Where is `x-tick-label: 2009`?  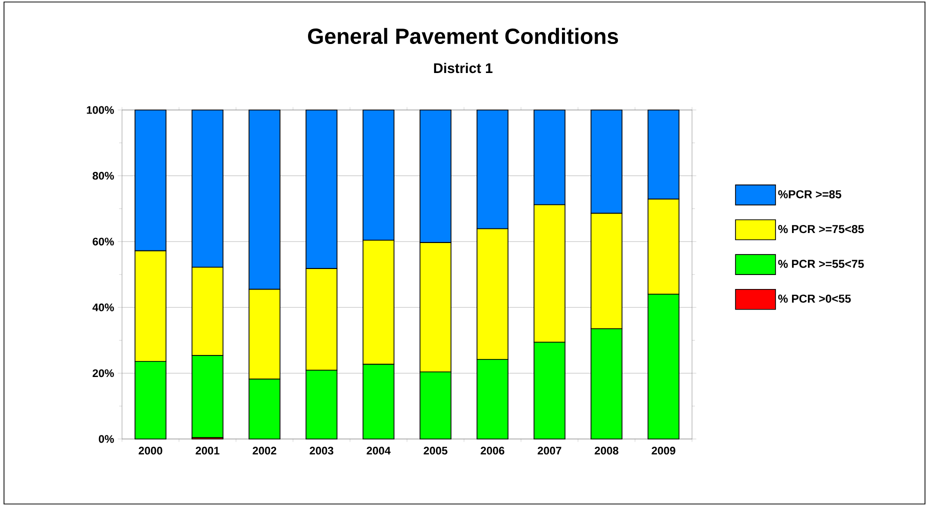
x-tick-label: 2009 is located at coordinates (664, 450).